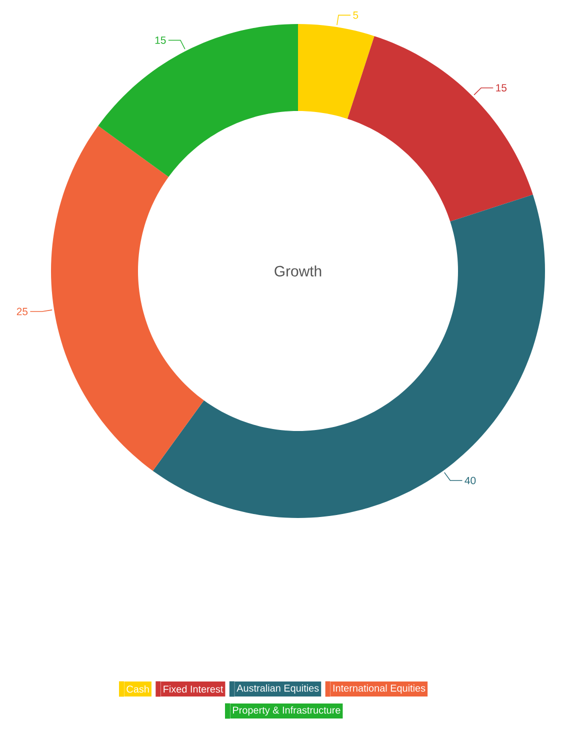 This screenshot has width=585, height=732. What do you see at coordinates (470, 480) in the screenshot?
I see `data-label: 40` at bounding box center [470, 480].